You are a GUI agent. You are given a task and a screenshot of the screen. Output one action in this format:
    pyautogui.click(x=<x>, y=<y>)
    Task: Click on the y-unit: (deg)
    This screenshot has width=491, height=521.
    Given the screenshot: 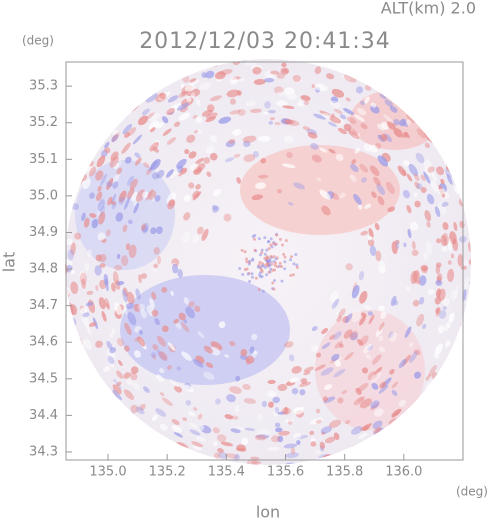 What is the action you would take?
    pyautogui.click(x=38, y=41)
    